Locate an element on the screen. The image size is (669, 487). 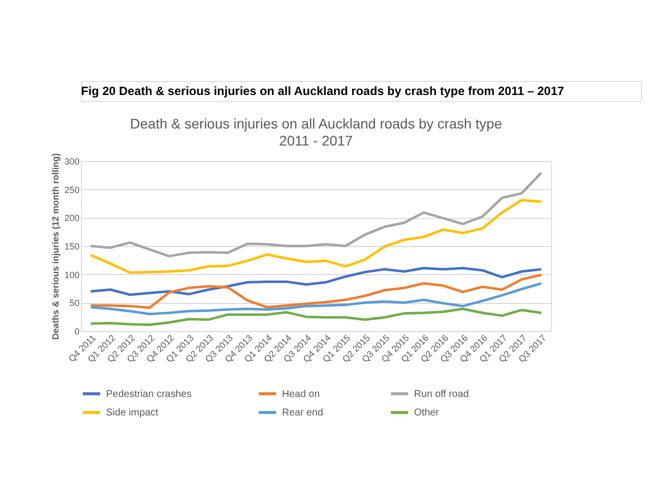
y-tick-label: 200 is located at coordinates (72, 218).